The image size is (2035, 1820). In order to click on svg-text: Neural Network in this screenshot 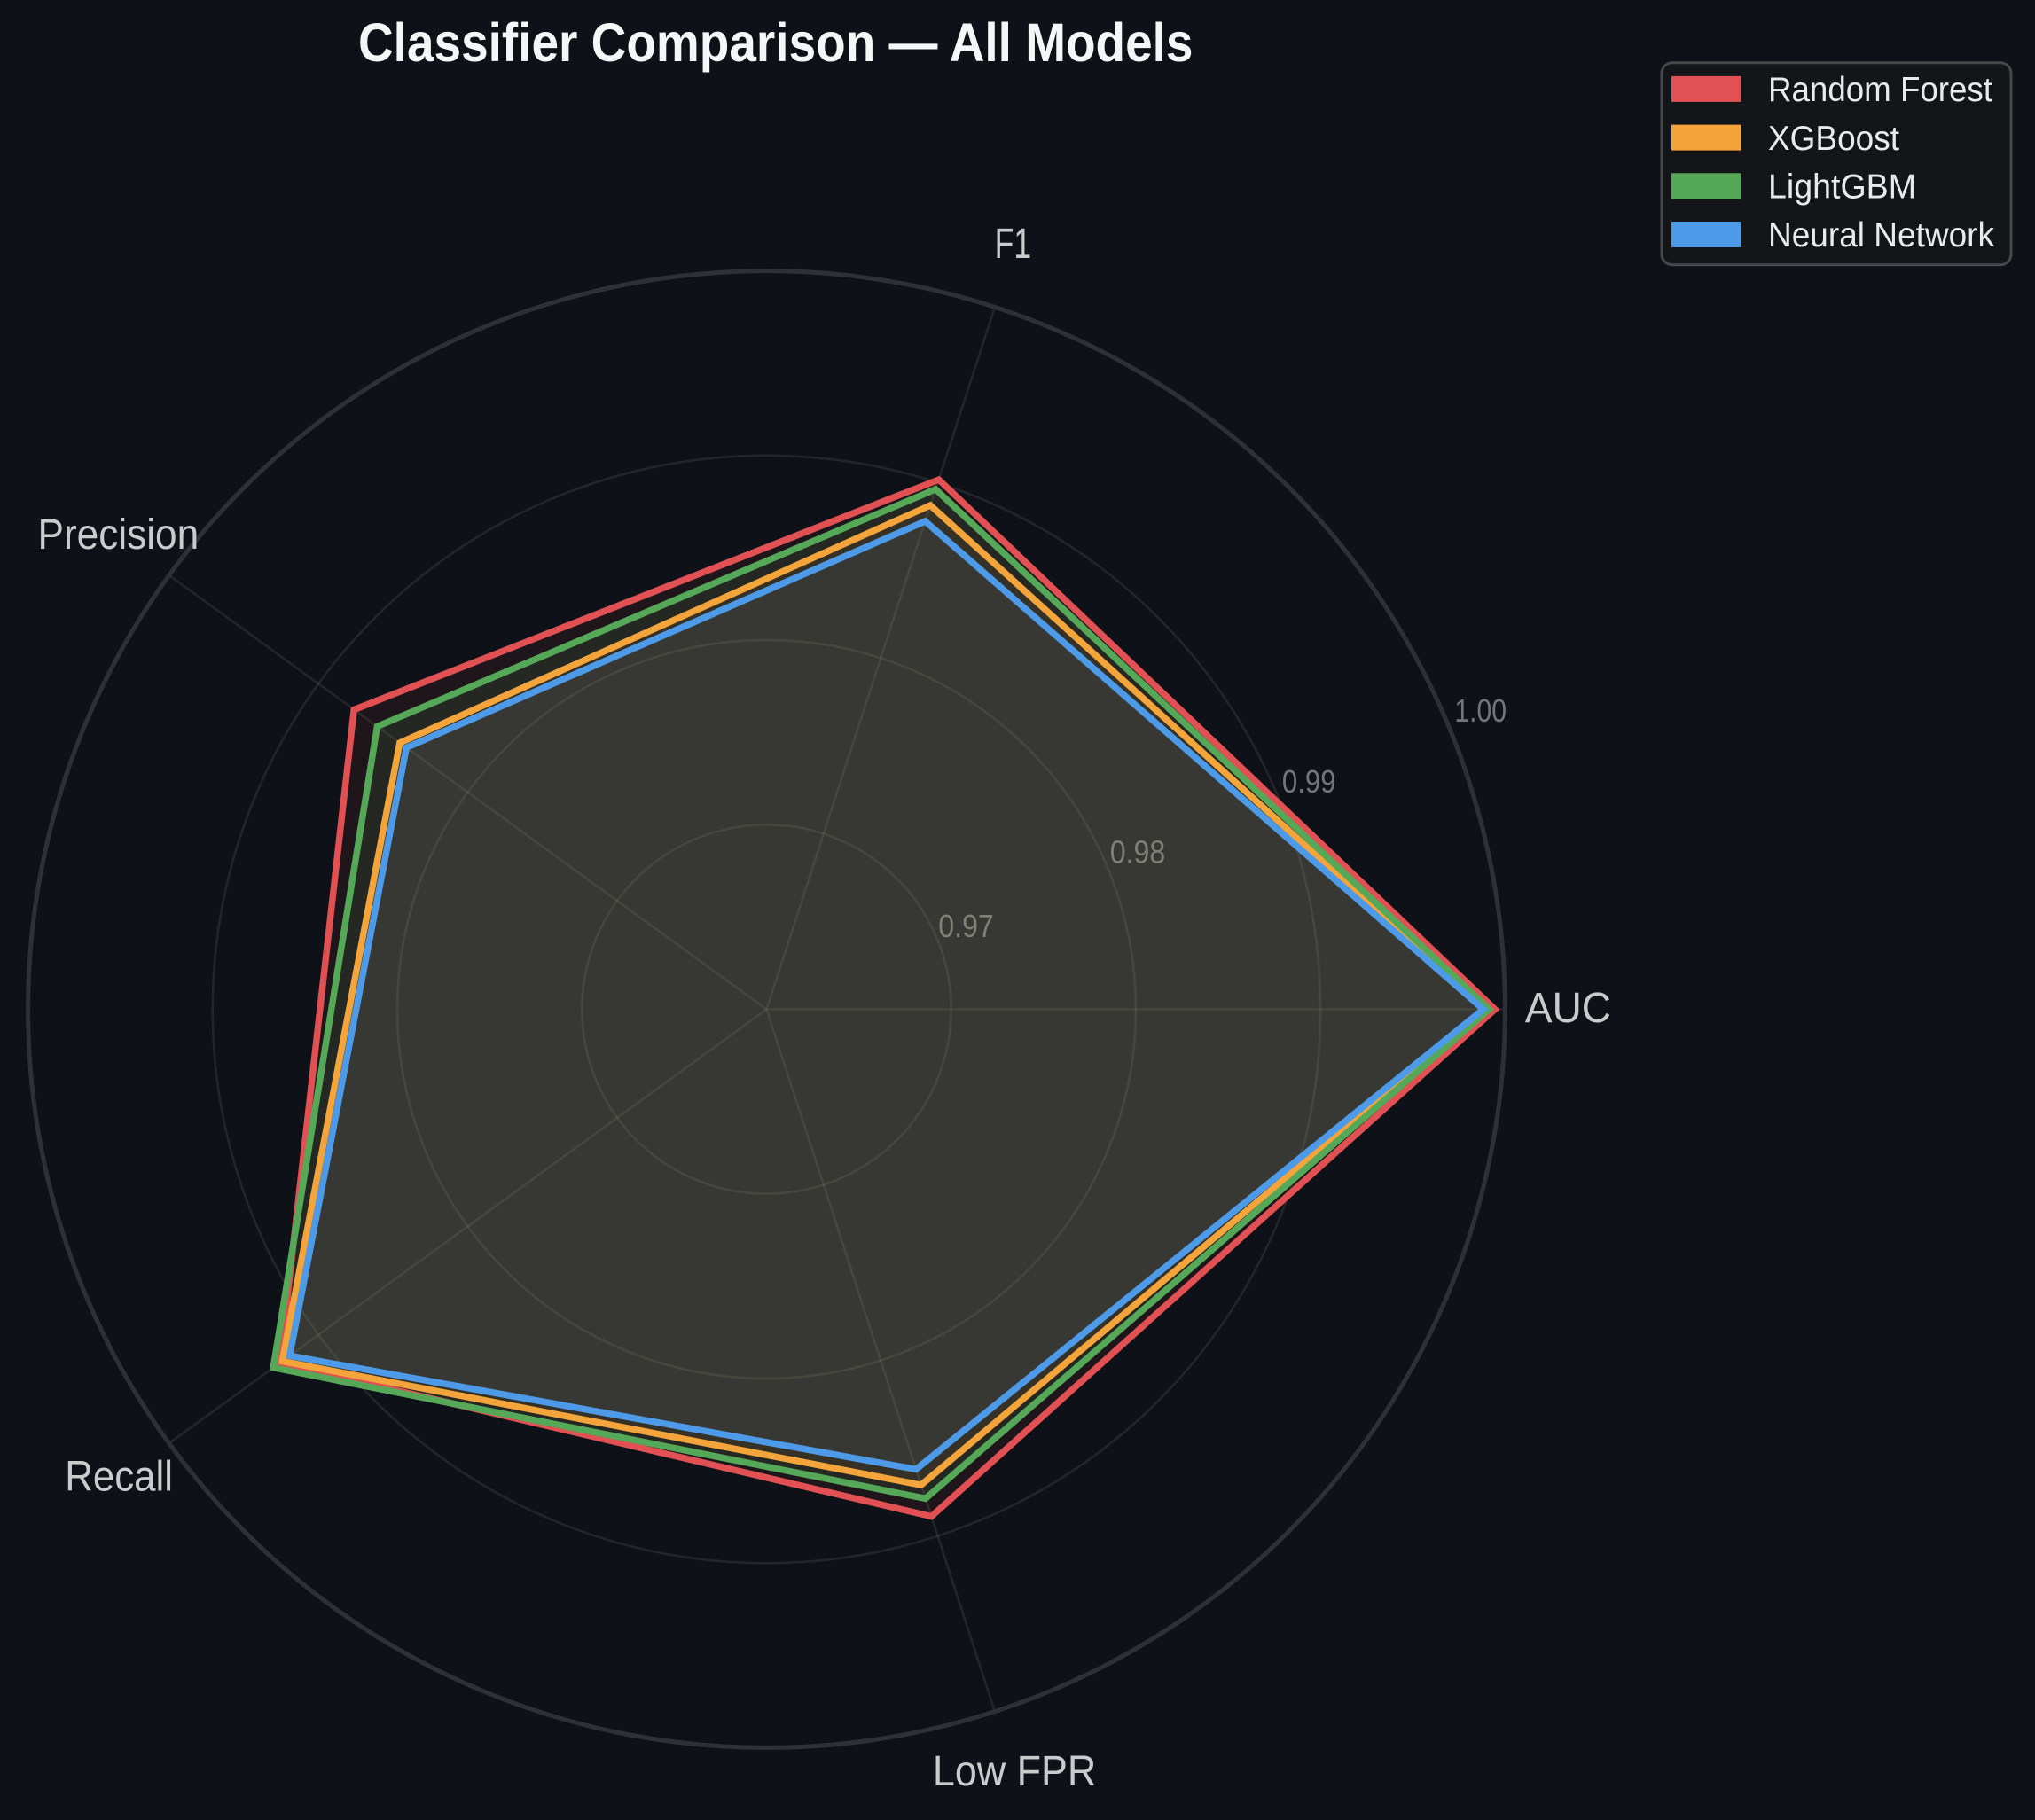, I will do `click(1881, 235)`.